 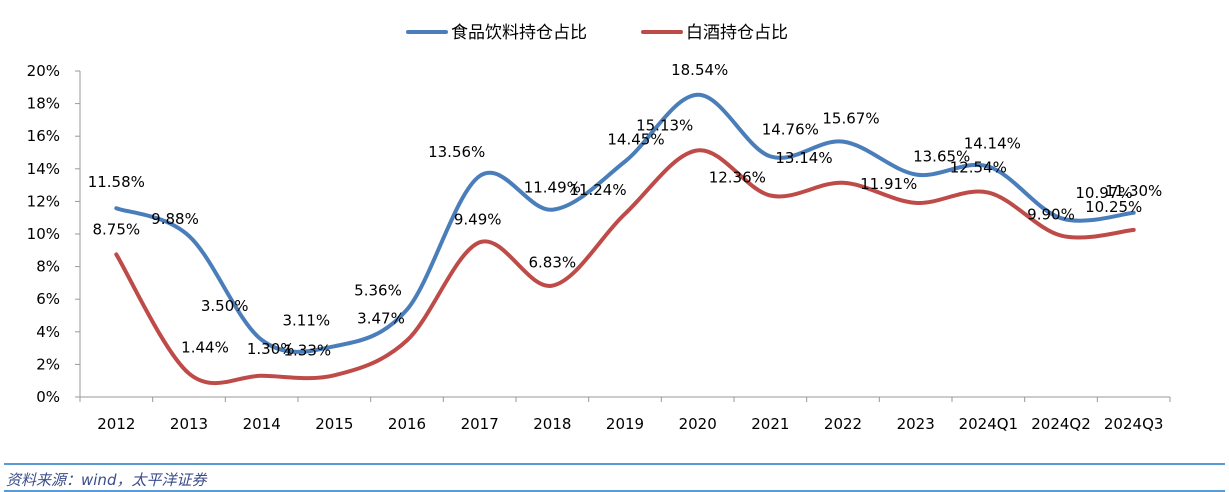 What do you see at coordinates (48, 364) in the screenshot?
I see `y-tick-label: 2%` at bounding box center [48, 364].